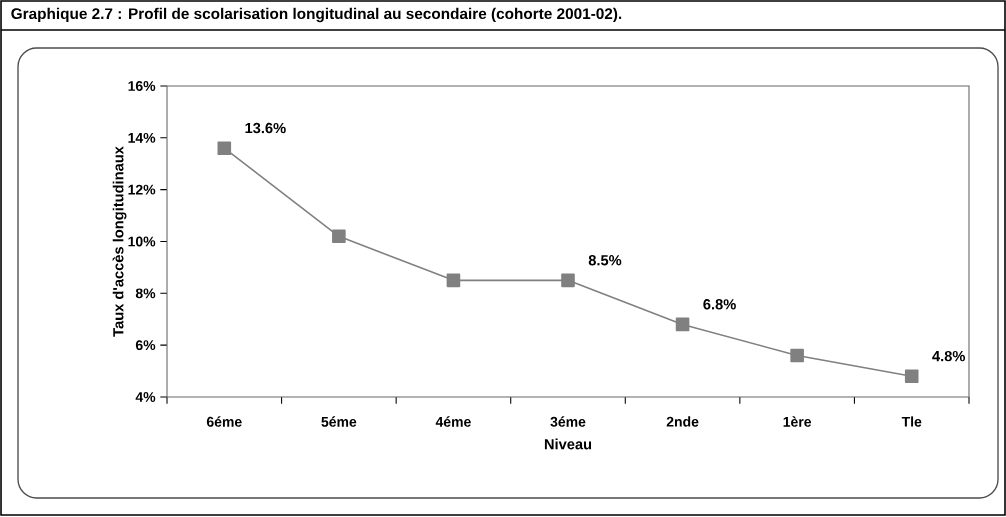 Image resolution: width=1006 pixels, height=517 pixels. Describe the element at coordinates (605, 260) in the screenshot. I see `data-label: 8.5%` at that location.